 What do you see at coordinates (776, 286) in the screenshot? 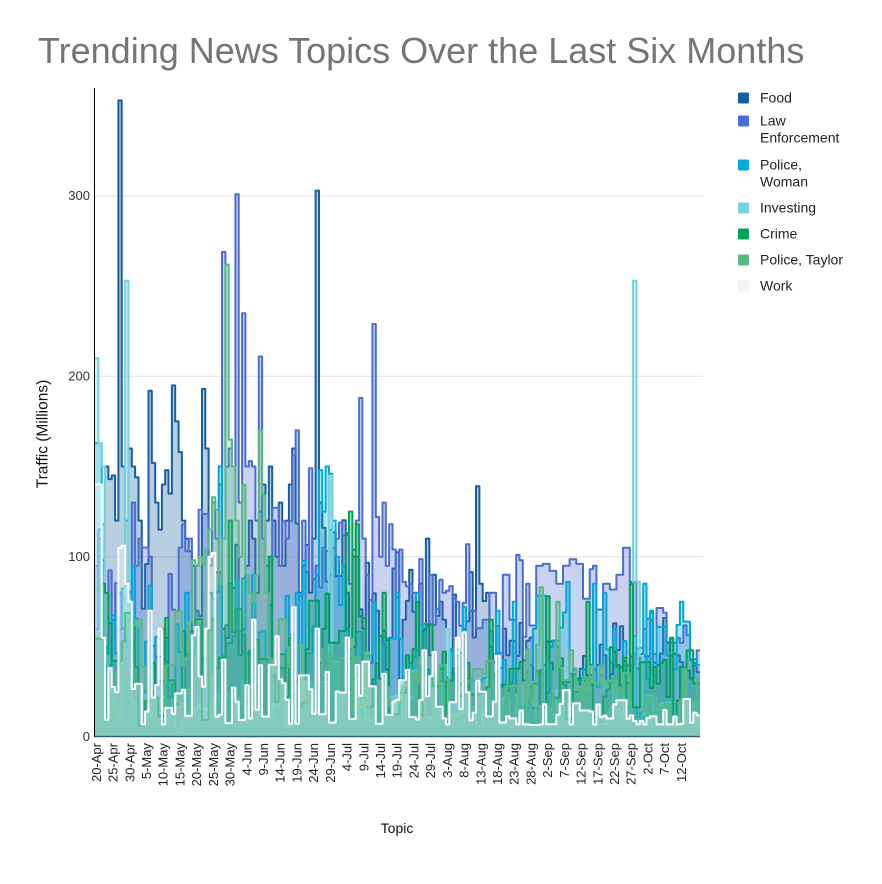
I see `svg-text: Work` at bounding box center [776, 286].